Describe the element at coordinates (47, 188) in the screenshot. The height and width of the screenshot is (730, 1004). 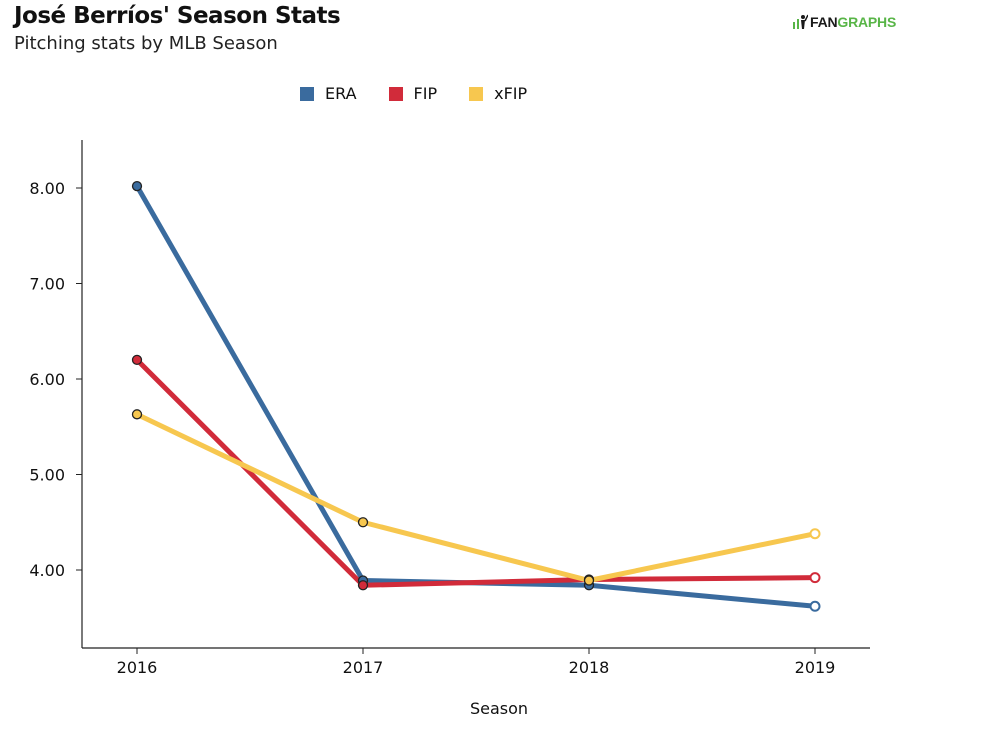
I see `y-tick-label: 8.00` at that location.